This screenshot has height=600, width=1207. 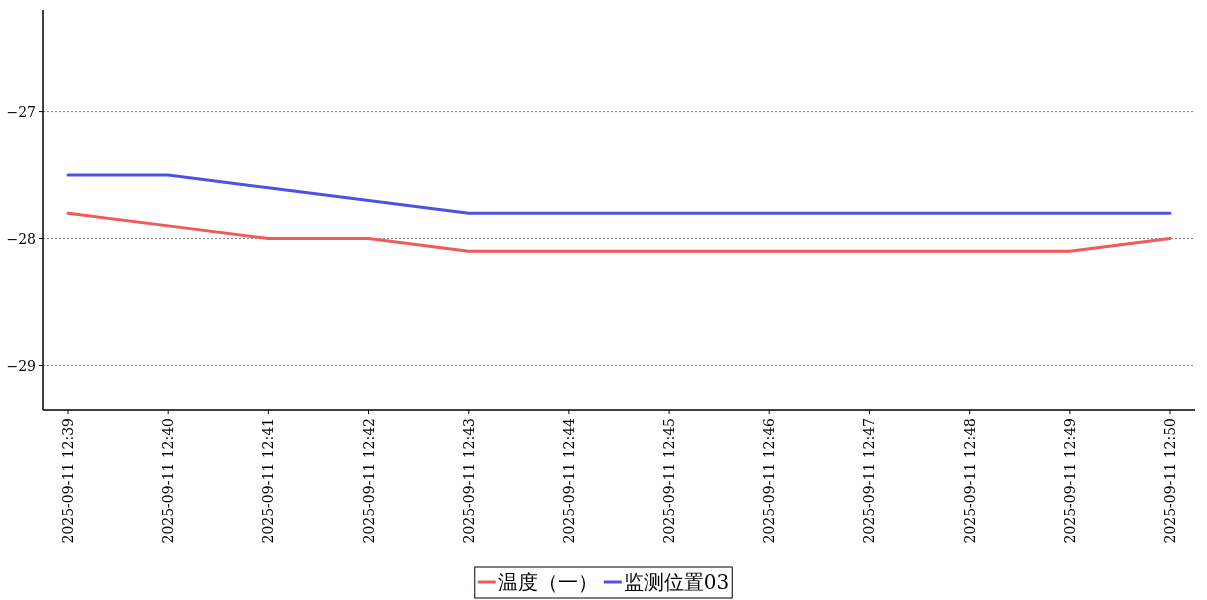 What do you see at coordinates (676, 582) in the screenshot?
I see `legend-label: 监测位置03` at bounding box center [676, 582].